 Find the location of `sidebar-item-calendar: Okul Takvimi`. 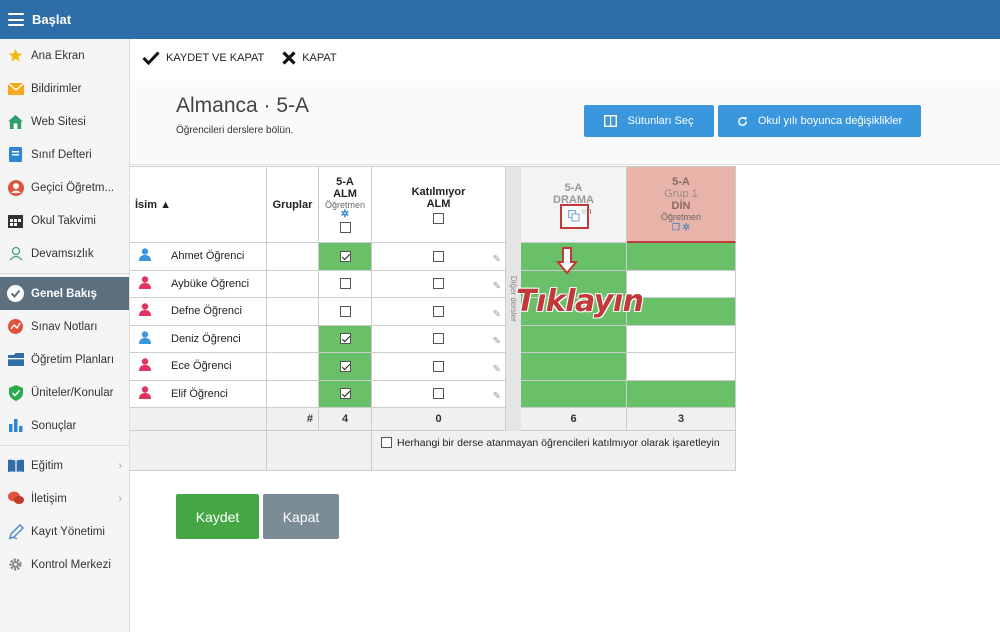

sidebar-item-calendar: Okul Takvimi is located at coordinates (64, 220).